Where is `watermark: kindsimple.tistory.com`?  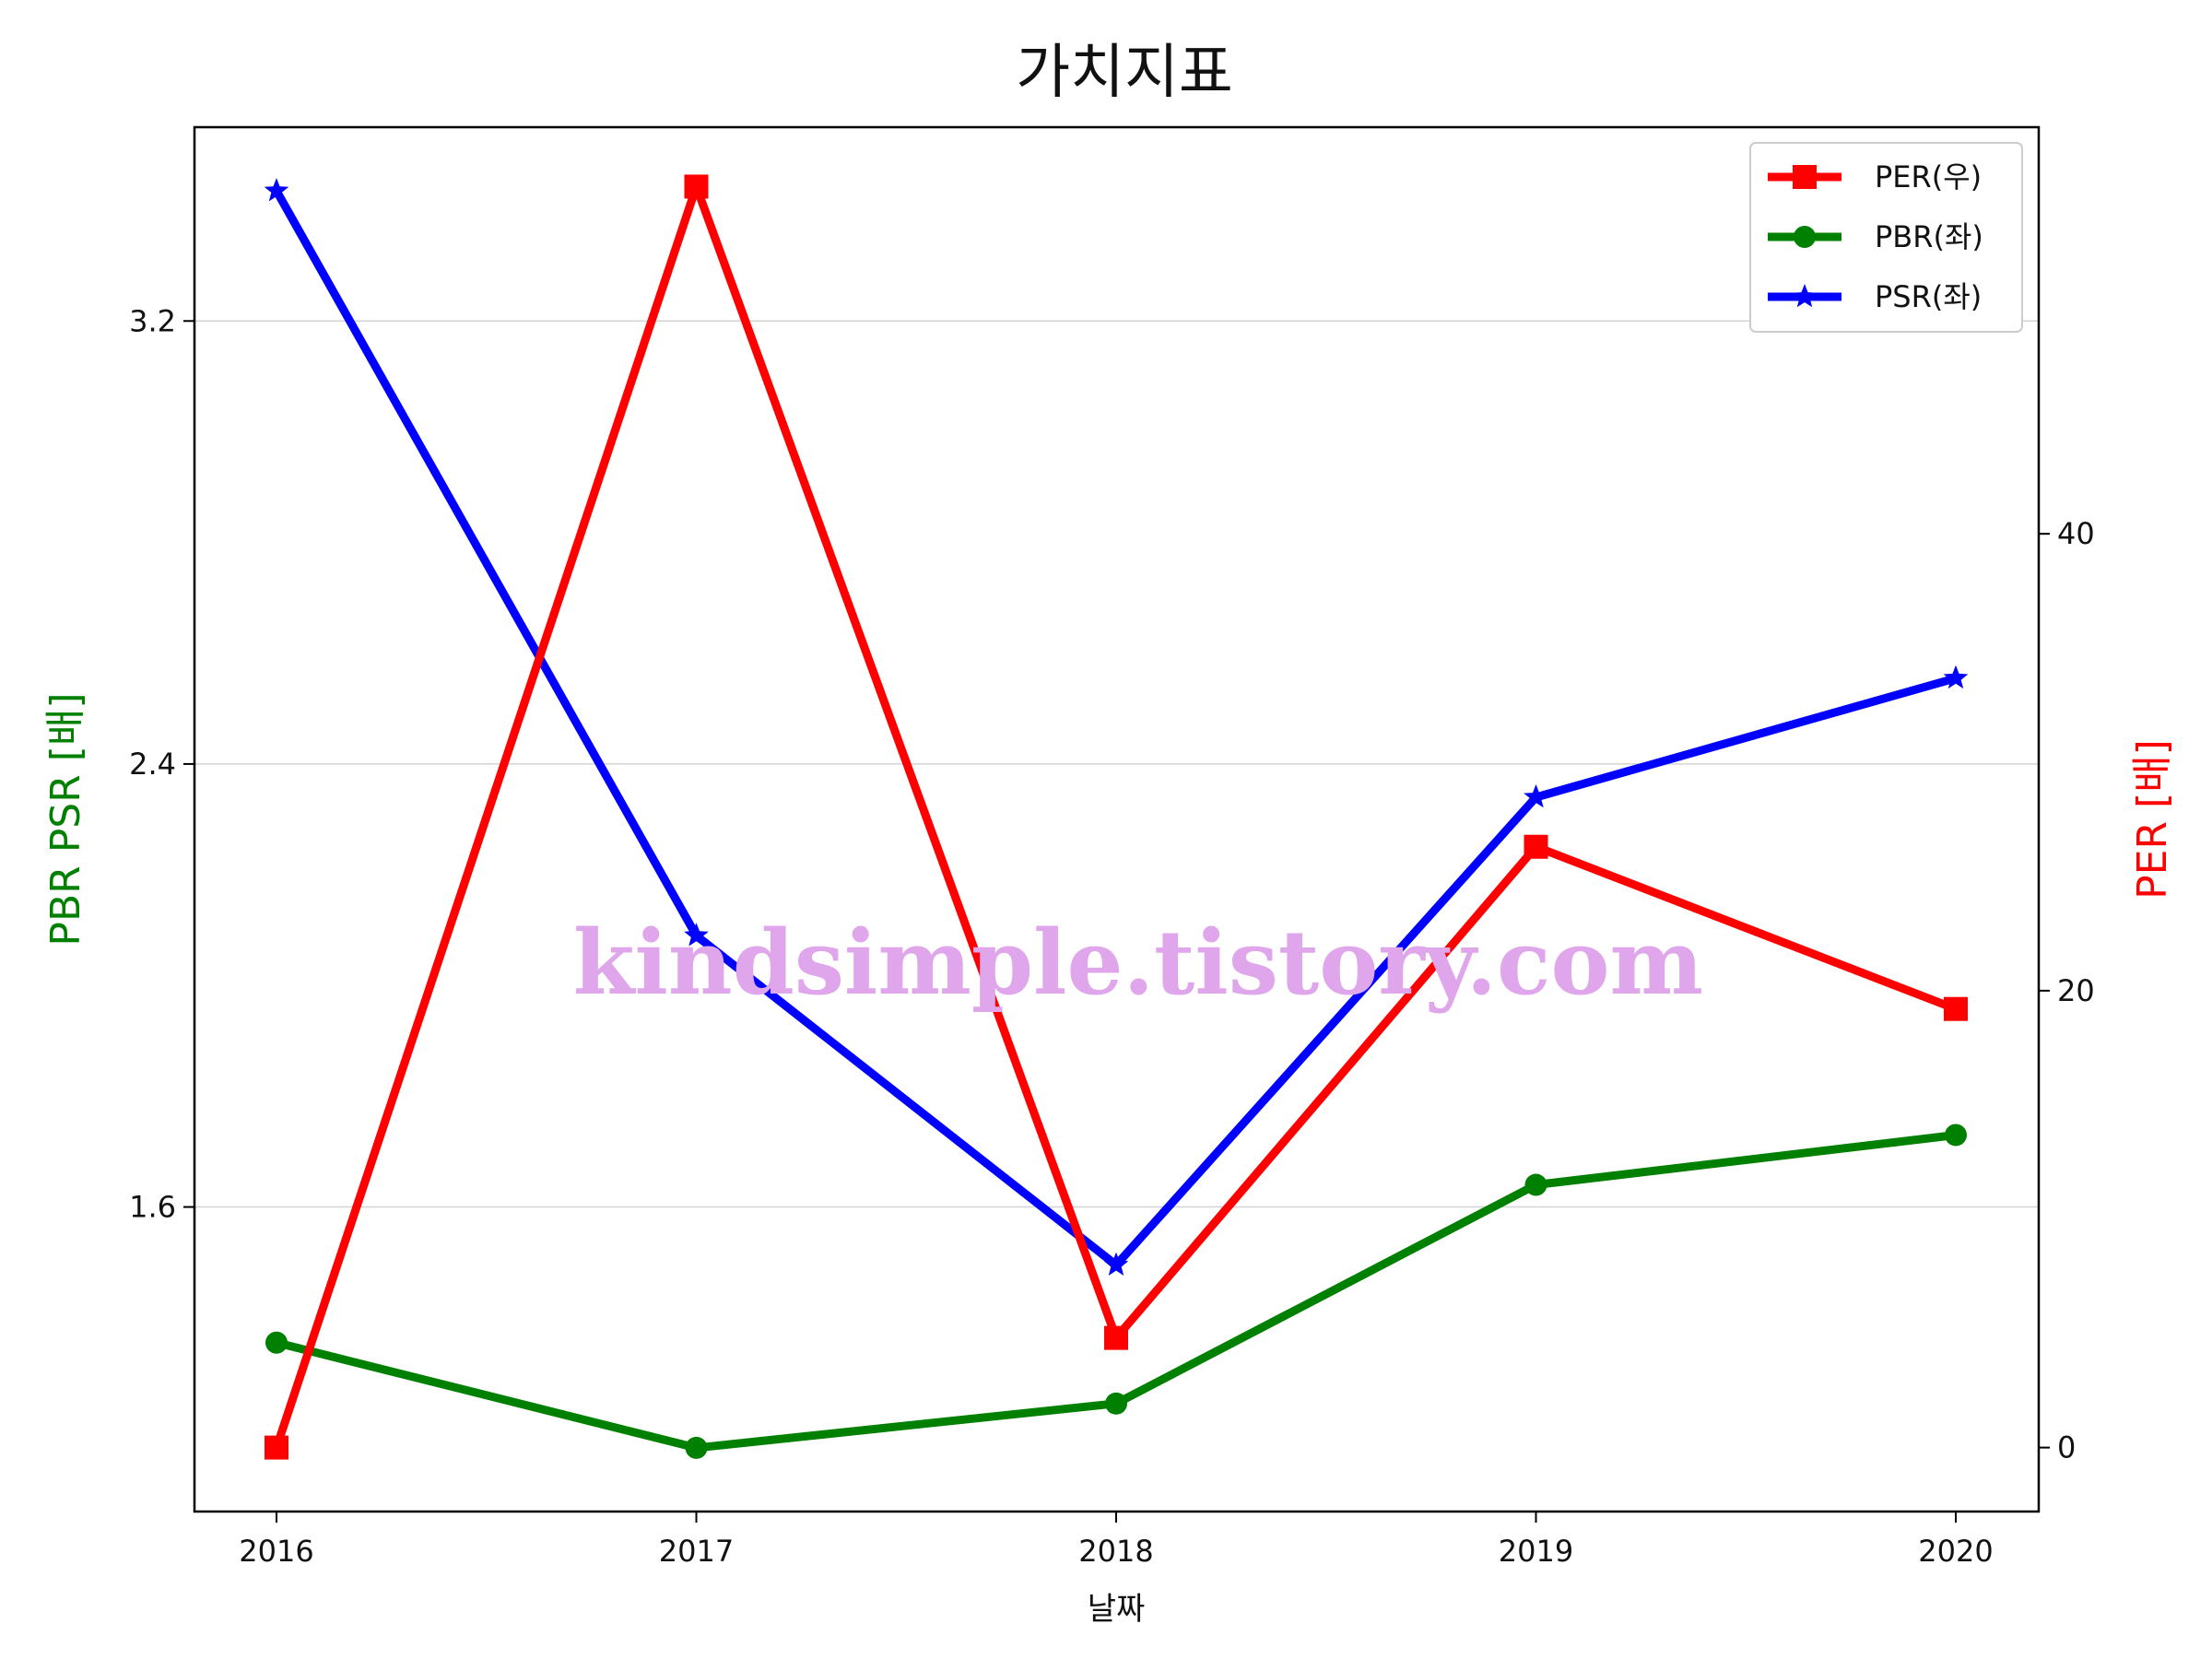 watermark: kindsimple.tistory.com is located at coordinates (1138, 963).